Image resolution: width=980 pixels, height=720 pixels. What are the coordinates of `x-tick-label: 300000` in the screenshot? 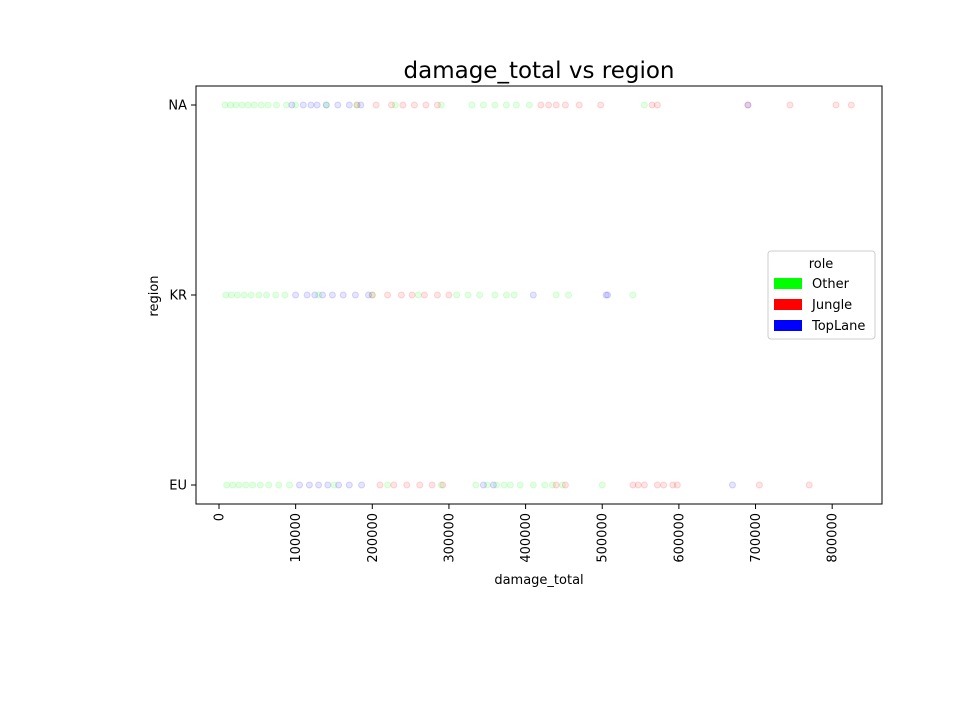 It's located at (449, 538).